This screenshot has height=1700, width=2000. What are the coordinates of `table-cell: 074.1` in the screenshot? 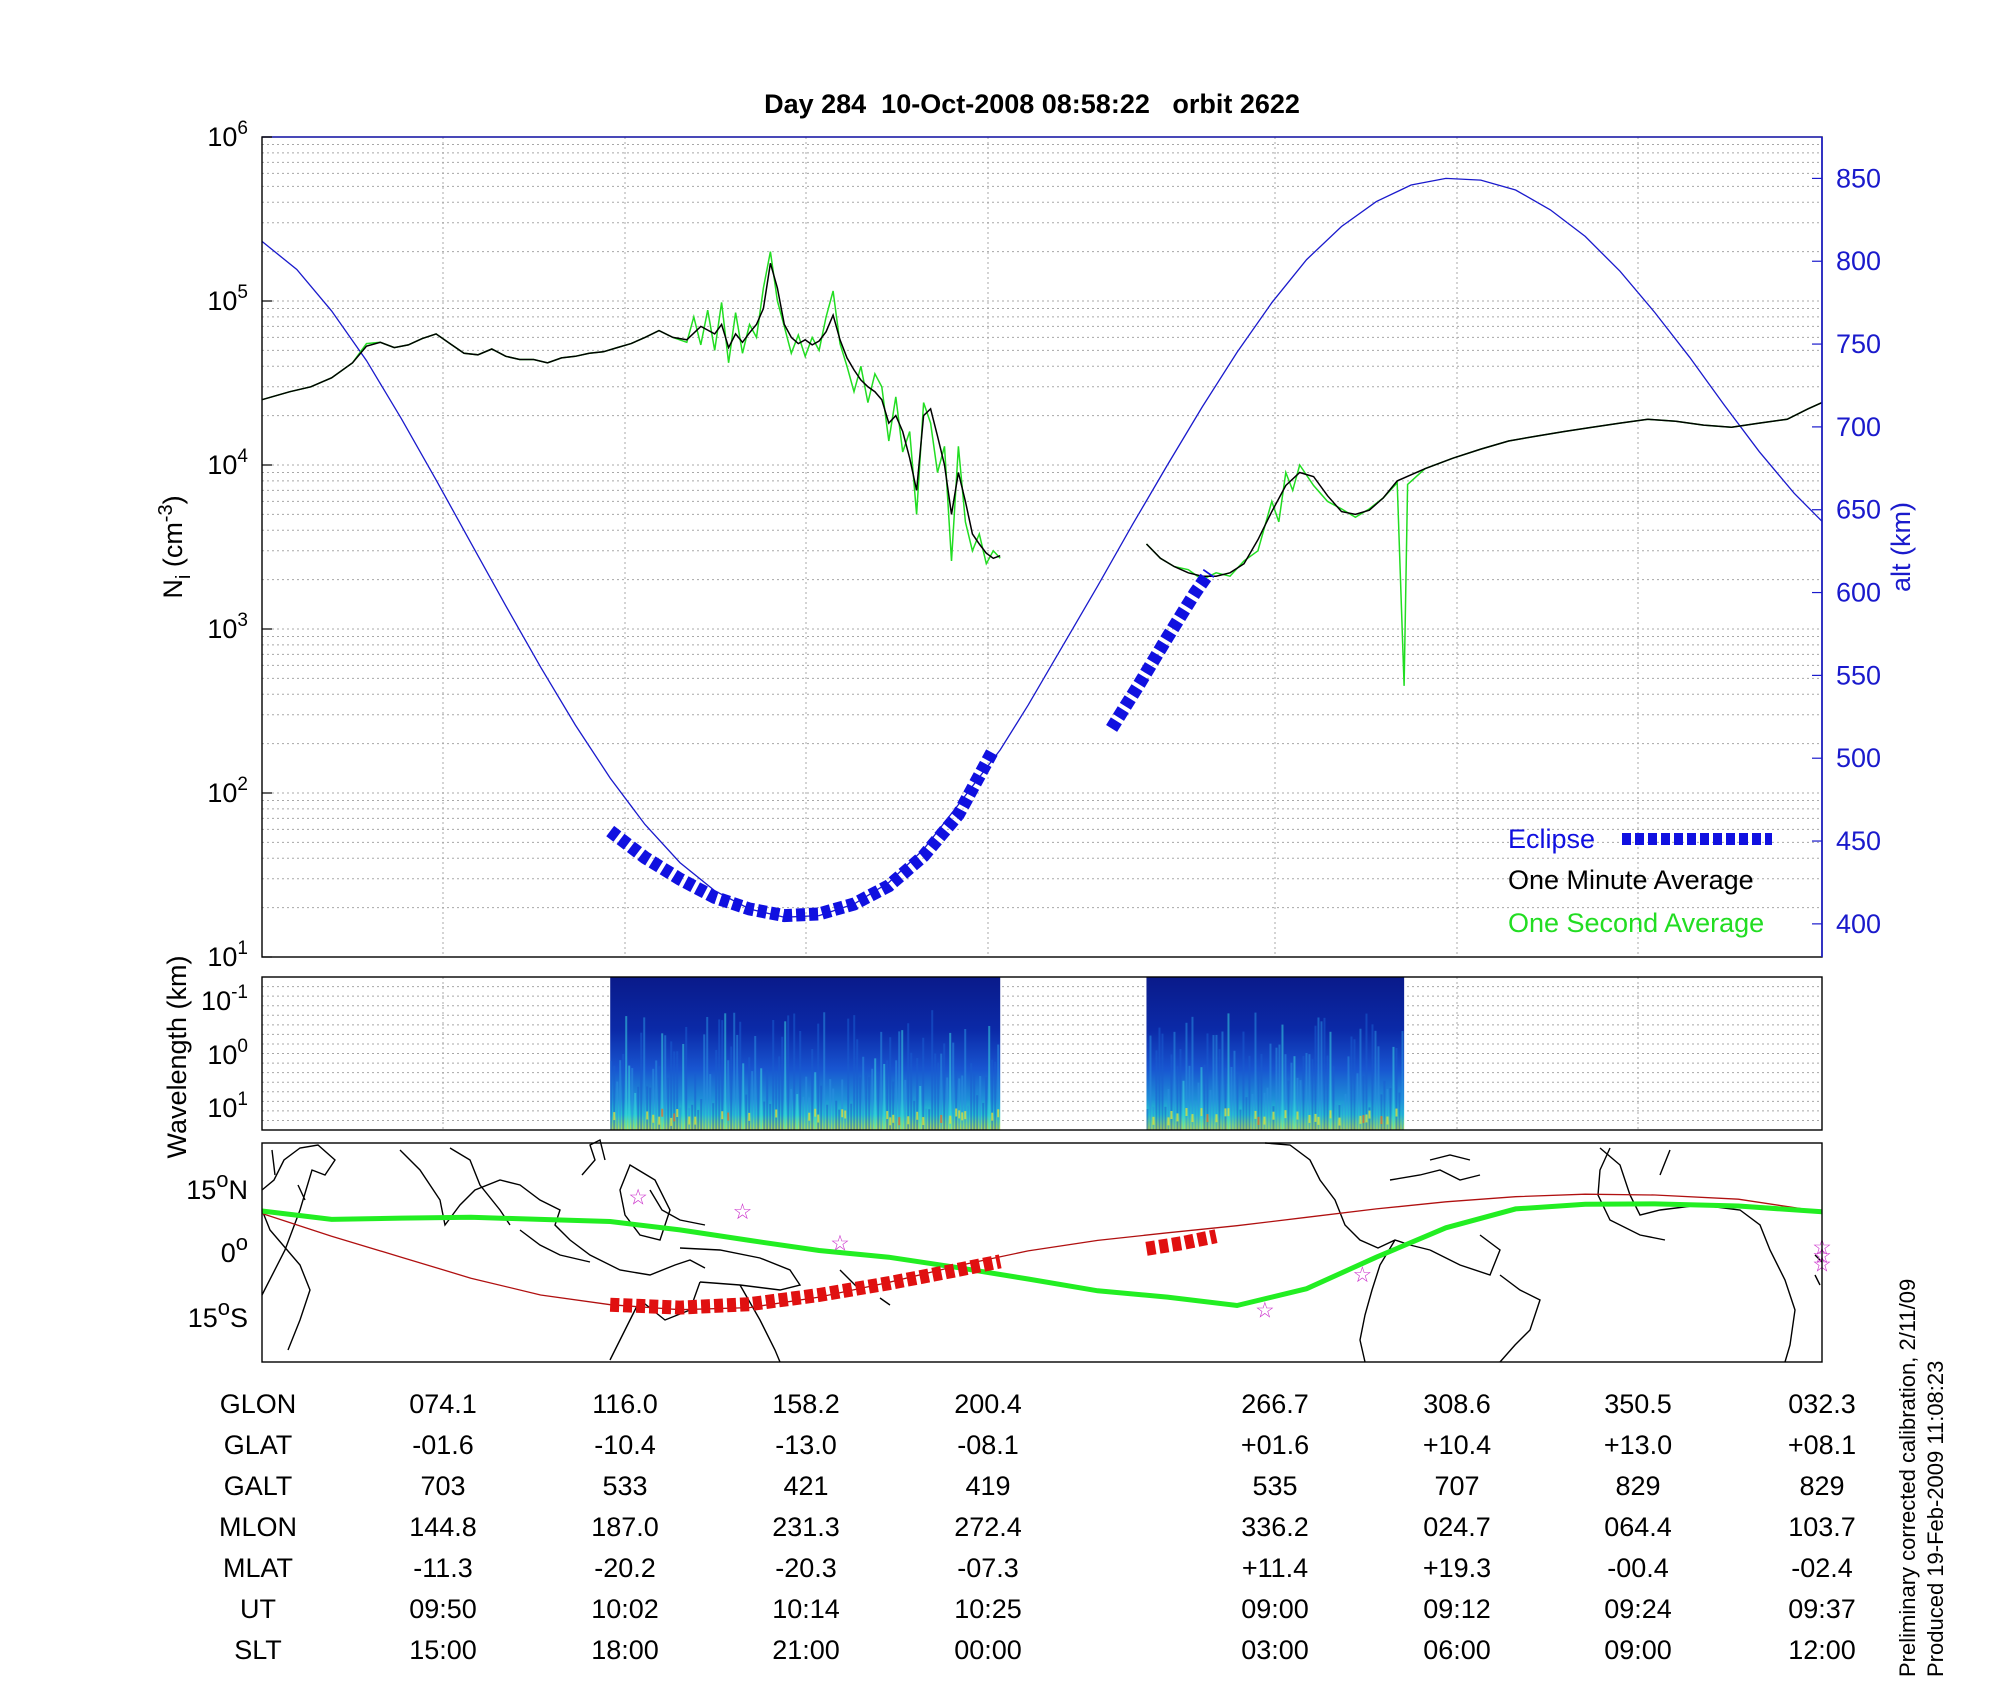 It's located at (443, 1404).